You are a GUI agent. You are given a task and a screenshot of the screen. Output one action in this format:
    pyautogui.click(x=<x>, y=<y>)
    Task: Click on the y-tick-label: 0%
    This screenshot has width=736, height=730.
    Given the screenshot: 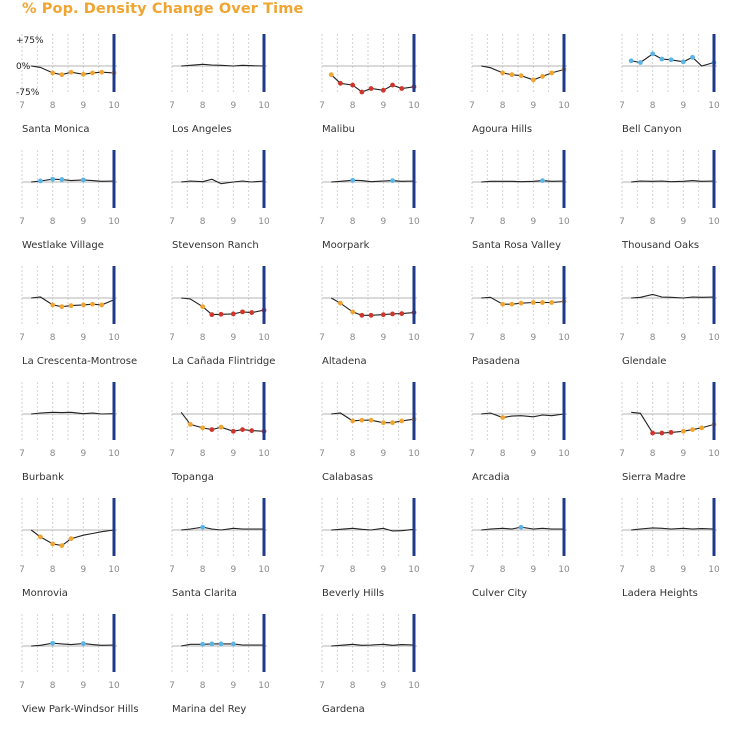 What is the action you would take?
    pyautogui.click(x=23, y=67)
    